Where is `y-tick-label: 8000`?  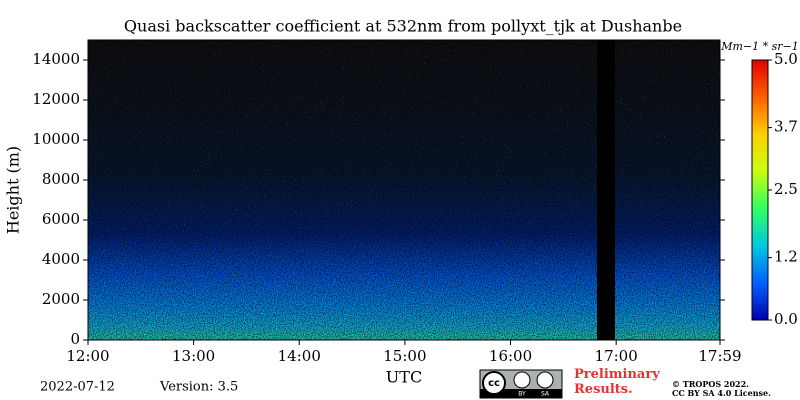 y-tick-label: 8000 is located at coordinates (61, 179).